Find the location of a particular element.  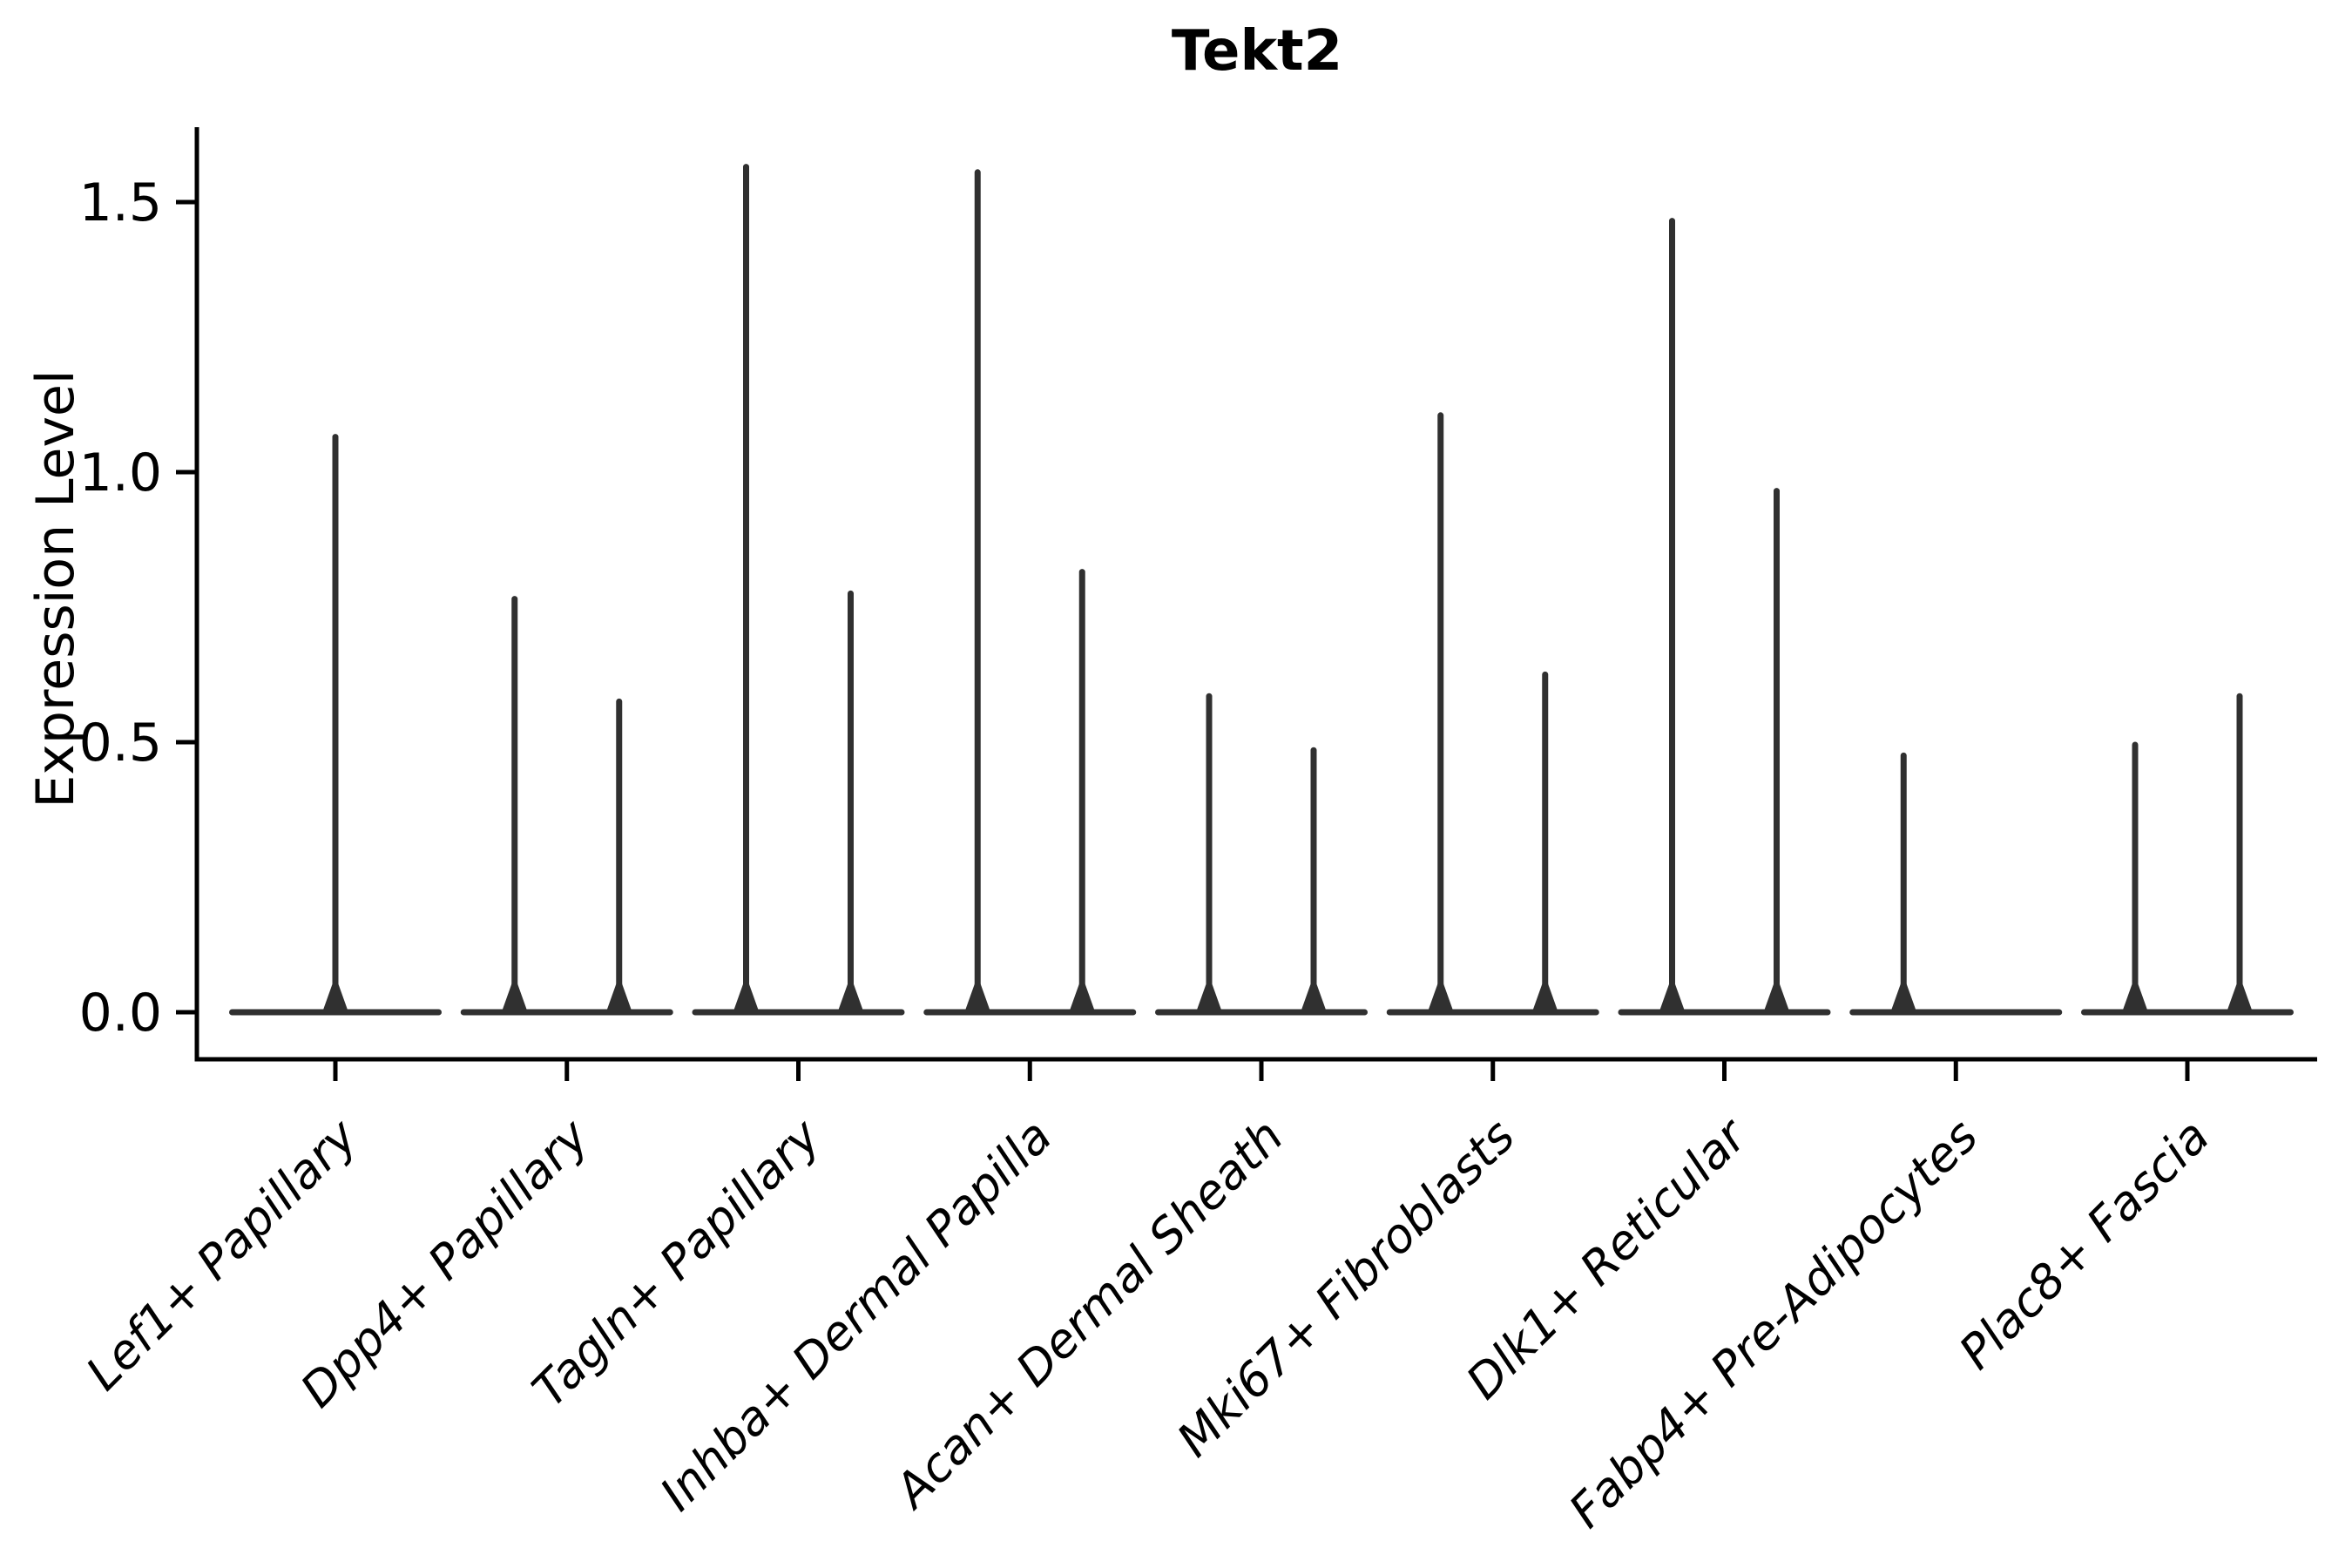

chart-title: Tekt2 is located at coordinates (1257, 52).